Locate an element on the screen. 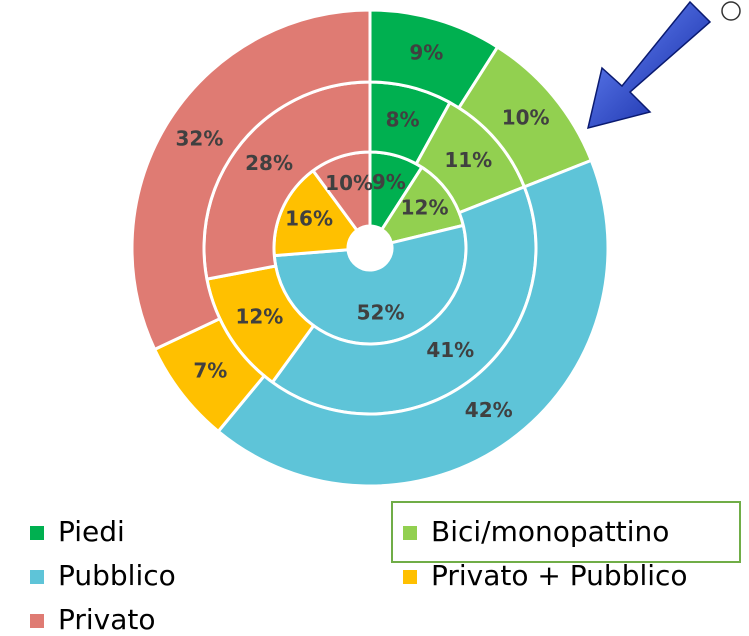  arrow-icon is located at coordinates (649, 65).